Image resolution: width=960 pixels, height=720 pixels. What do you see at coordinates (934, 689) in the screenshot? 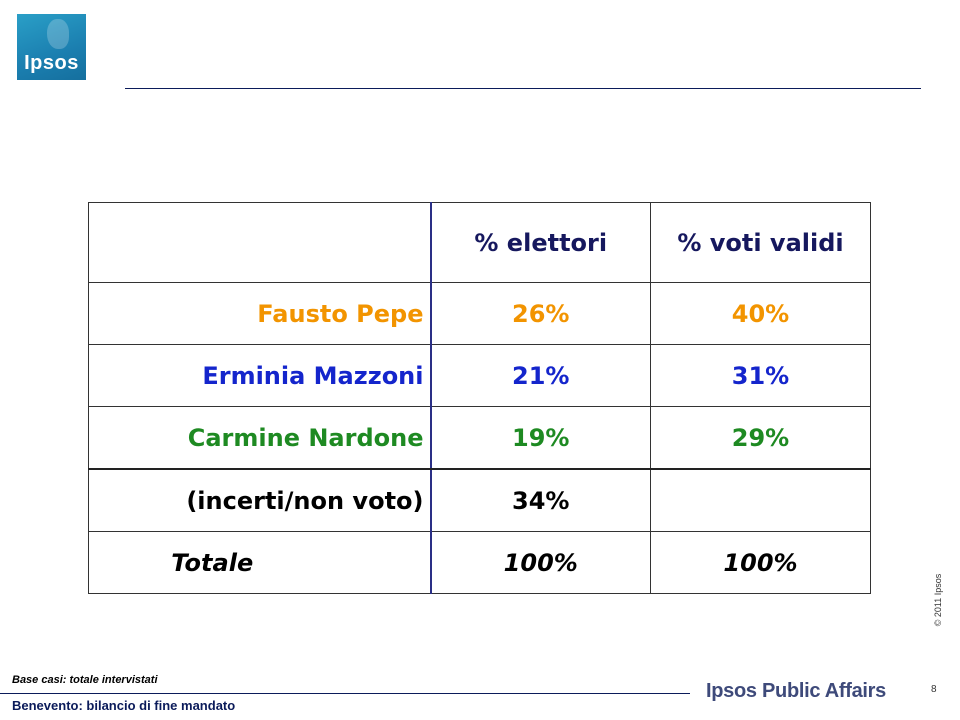
I see `page-number: 8` at bounding box center [934, 689].